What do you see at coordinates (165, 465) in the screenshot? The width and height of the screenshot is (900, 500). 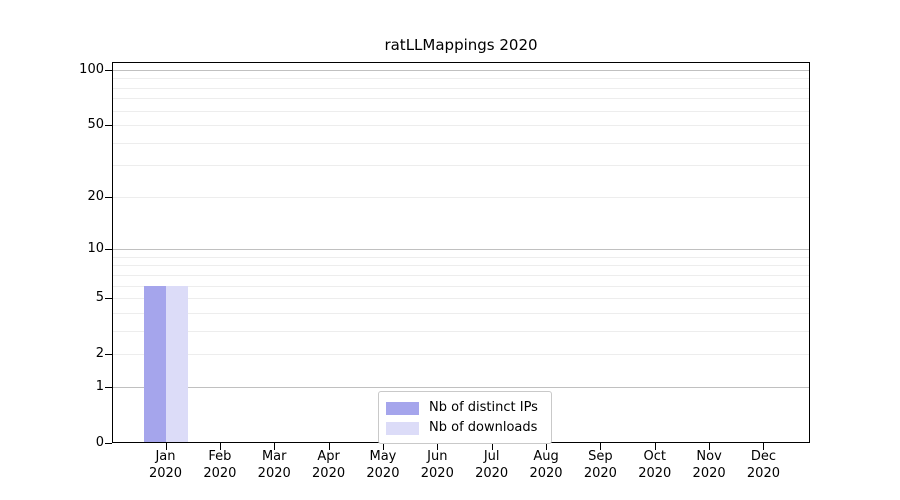 I see `x-tick-label: Jan 2020` at bounding box center [165, 465].